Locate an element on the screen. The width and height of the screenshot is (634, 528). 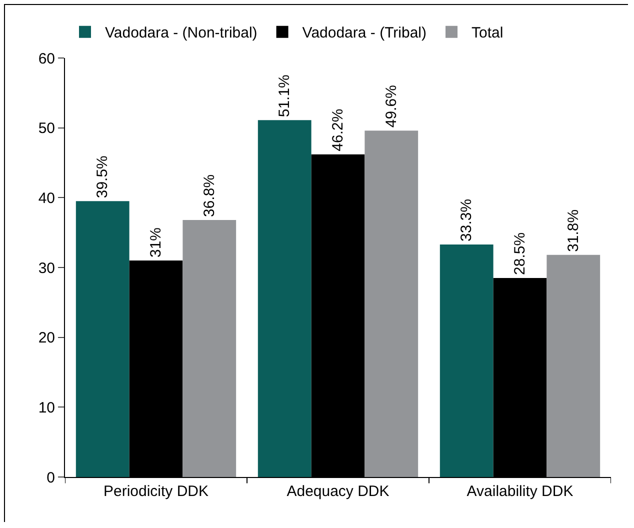
legend-label: Total is located at coordinates (488, 33).